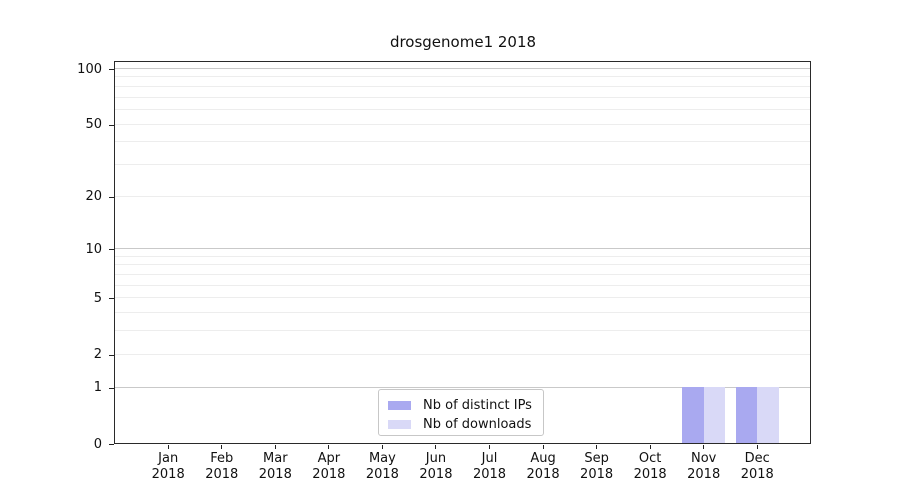 This screenshot has width=900, height=500. I want to click on legend-item: Nb of downloads, so click(461, 424).